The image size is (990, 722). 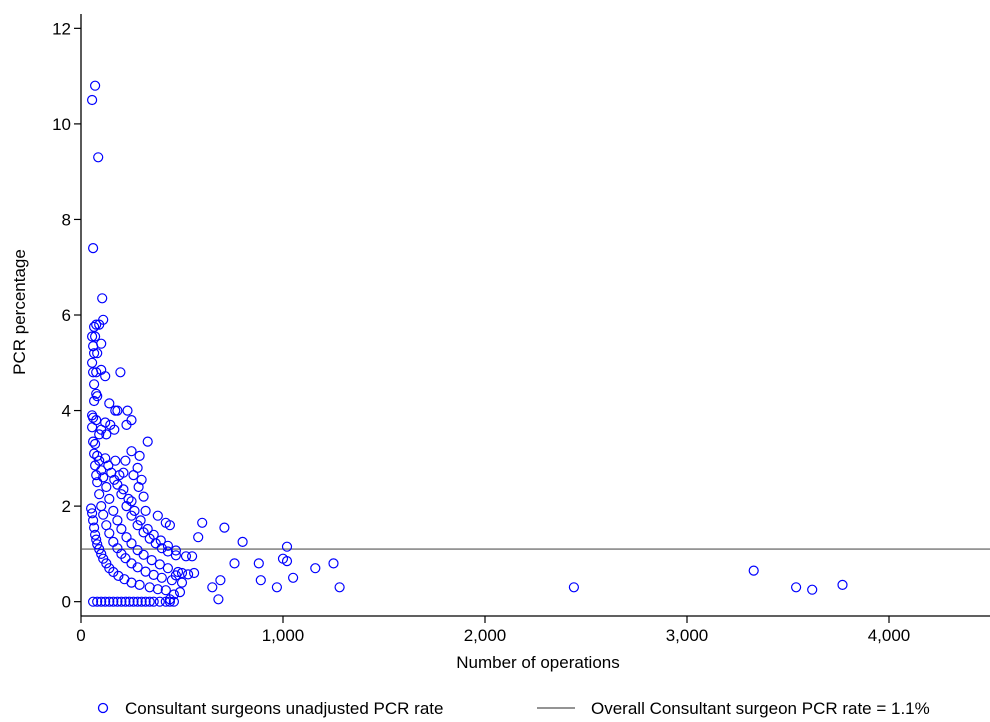 What do you see at coordinates (61, 28) in the screenshot?
I see `y-tick-label: 12` at bounding box center [61, 28].